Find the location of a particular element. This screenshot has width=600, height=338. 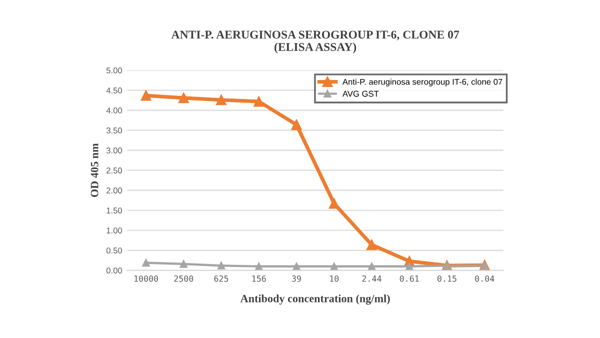

x-tick-label: 0.04 is located at coordinates (484, 278).